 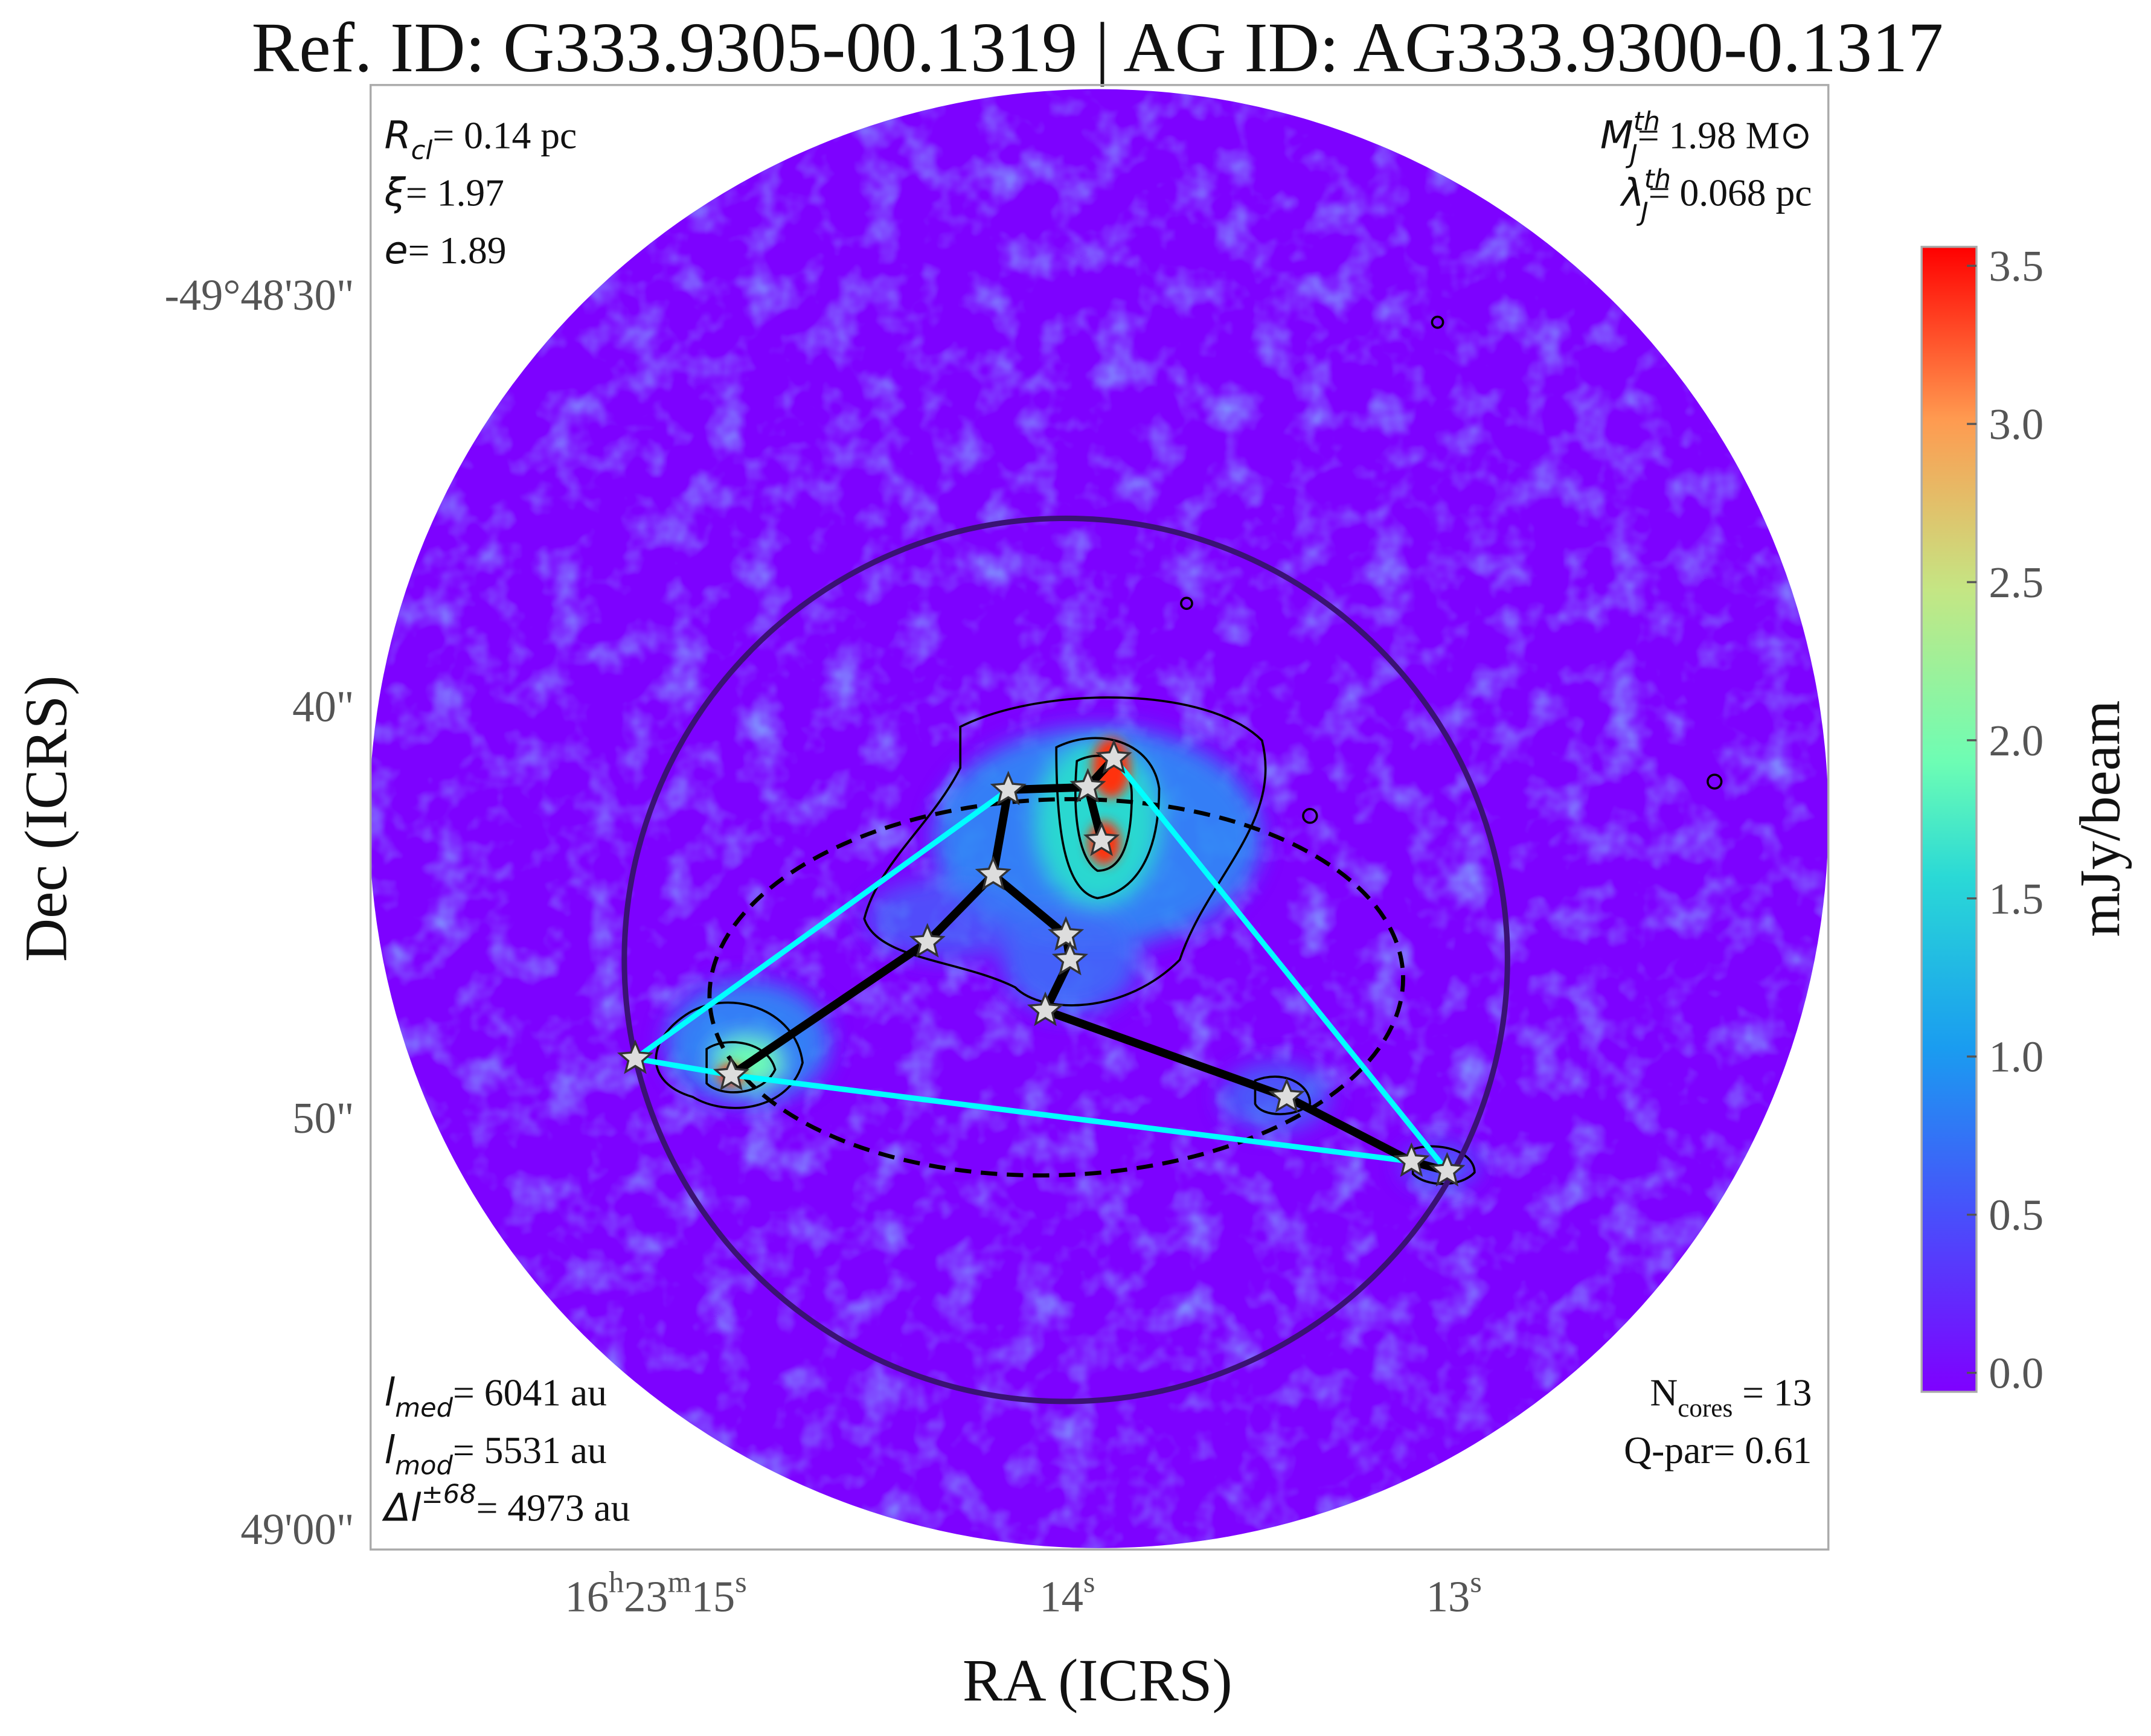 What do you see at coordinates (1617, 134) in the screenshot?
I see `annotation-symbol: M` at bounding box center [1617, 134].